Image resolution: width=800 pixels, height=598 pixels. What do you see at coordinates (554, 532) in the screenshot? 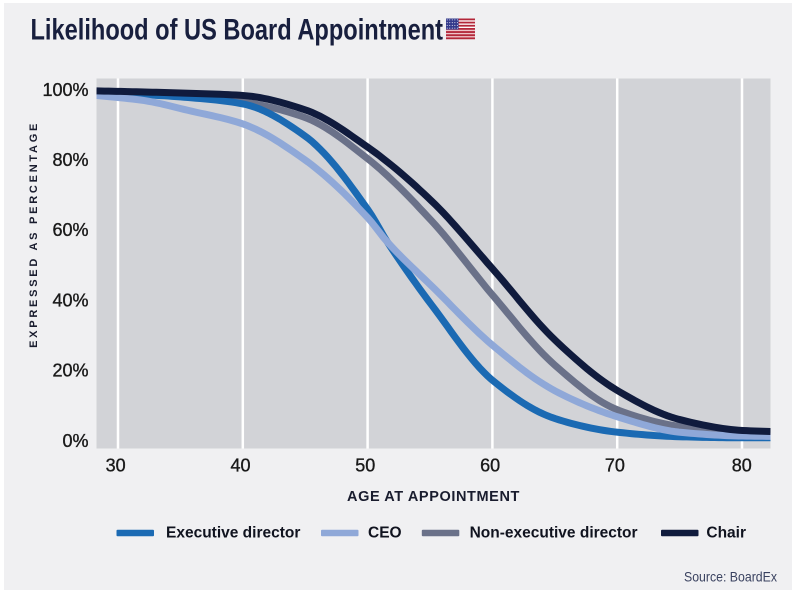
I see `svg-text: Non-executive director` at bounding box center [554, 532].